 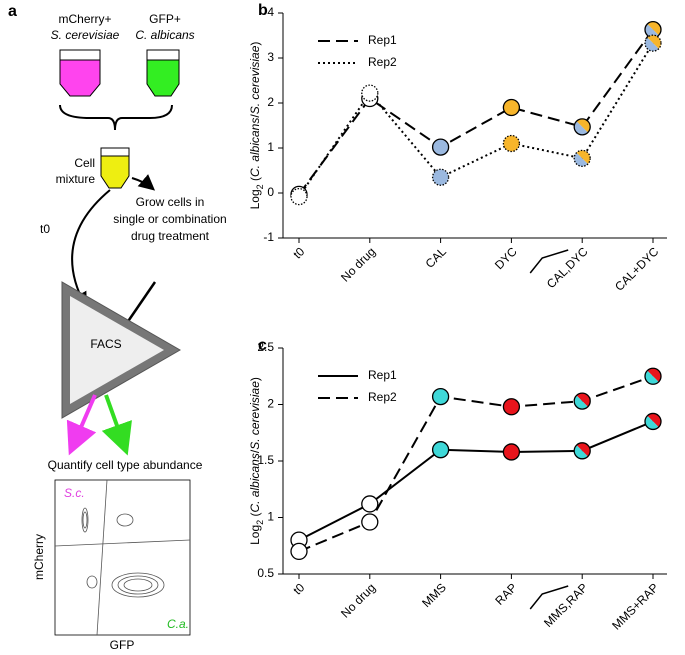 I want to click on tube-label: GFP+, so click(x=165, y=19).